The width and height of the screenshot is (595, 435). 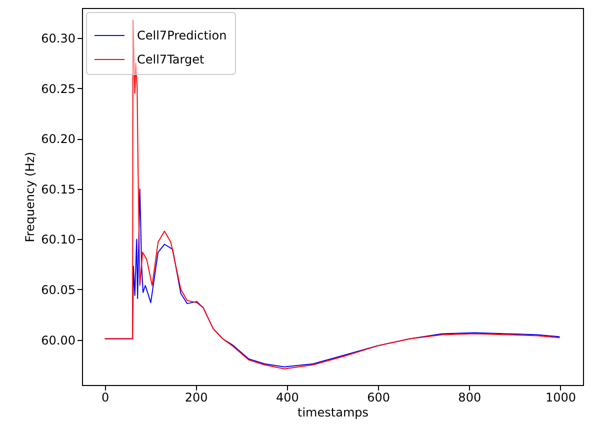 What do you see at coordinates (470, 397) in the screenshot?
I see `x-tick-label: 800` at bounding box center [470, 397].